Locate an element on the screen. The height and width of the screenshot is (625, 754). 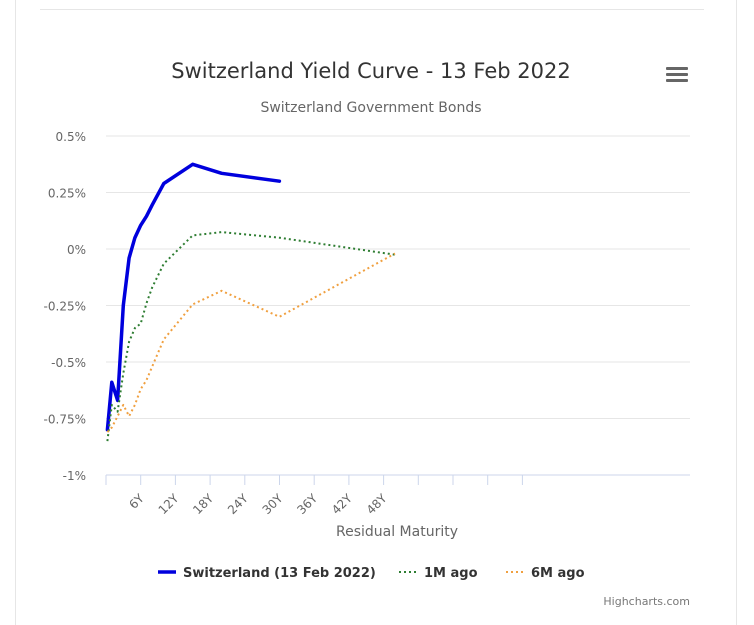
y-tick-label: -0.25% is located at coordinates (65, 307).